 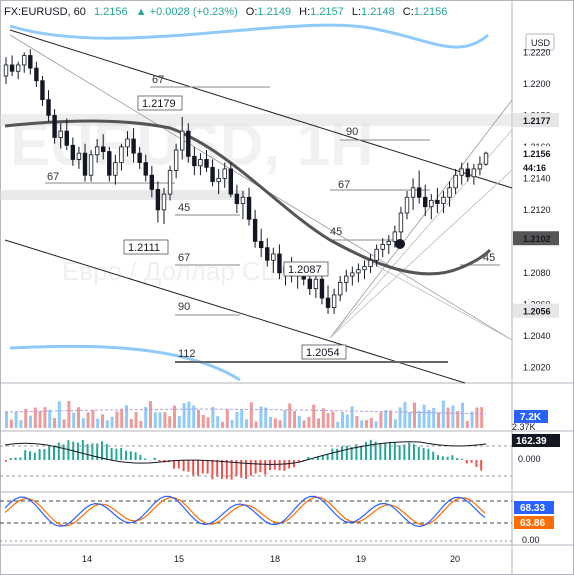 What do you see at coordinates (141, 12) in the screenshot?
I see `up-arrow-icon: ▲` at bounding box center [141, 12].